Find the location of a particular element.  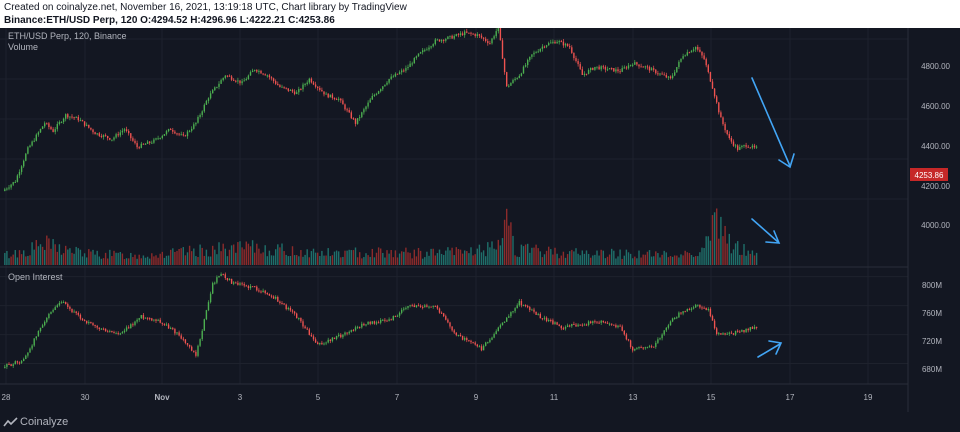

price-down-arrow is located at coordinates (771, 122).